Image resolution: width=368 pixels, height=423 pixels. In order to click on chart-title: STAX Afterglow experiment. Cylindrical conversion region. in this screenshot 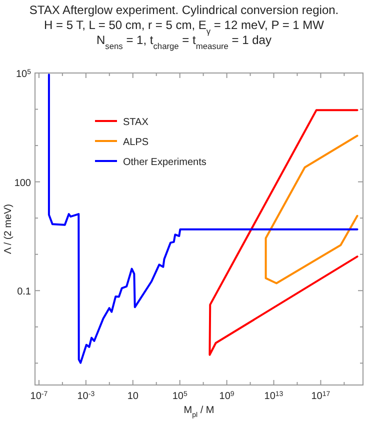, I will do `click(184, 10)`.